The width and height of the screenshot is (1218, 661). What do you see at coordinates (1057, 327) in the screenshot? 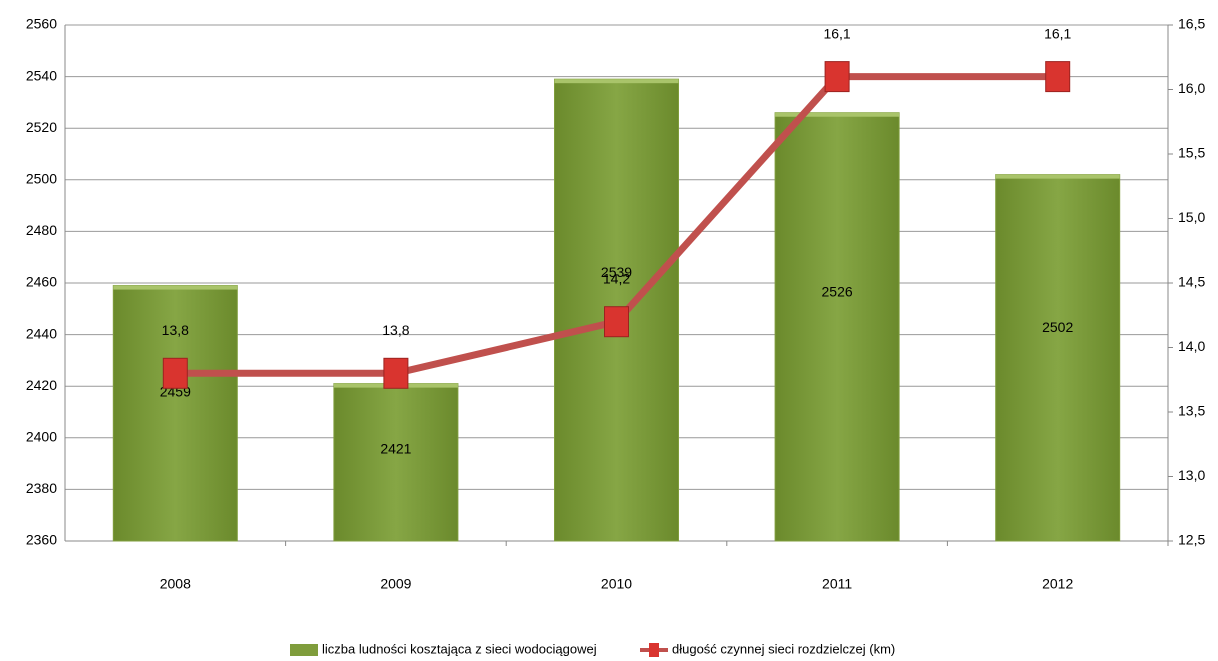
I see `data-label: 2502` at bounding box center [1057, 327].